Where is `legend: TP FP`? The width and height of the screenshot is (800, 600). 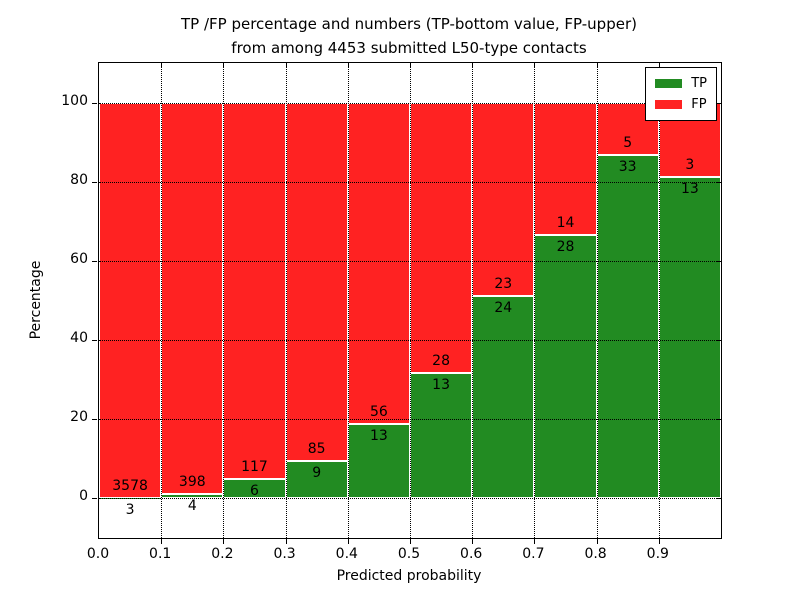 legend: TP FP is located at coordinates (681, 94).